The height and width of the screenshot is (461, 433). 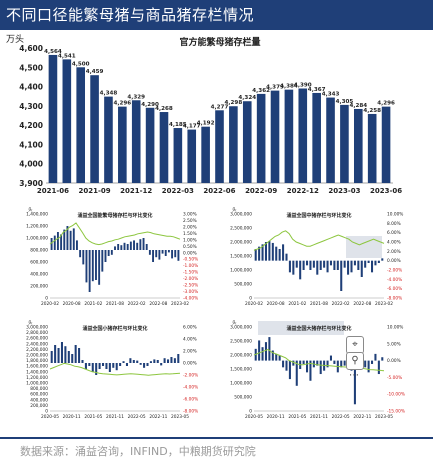 What do you see at coordinates (190, 215) in the screenshot?
I see `right-tick-label: 3.00%` at bounding box center [190, 215].